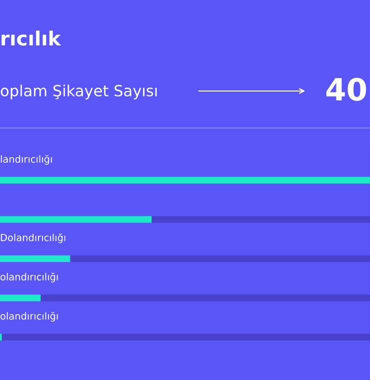 This screenshot has height=380, width=370. I want to click on chart-title: rıcılık, so click(32, 38).